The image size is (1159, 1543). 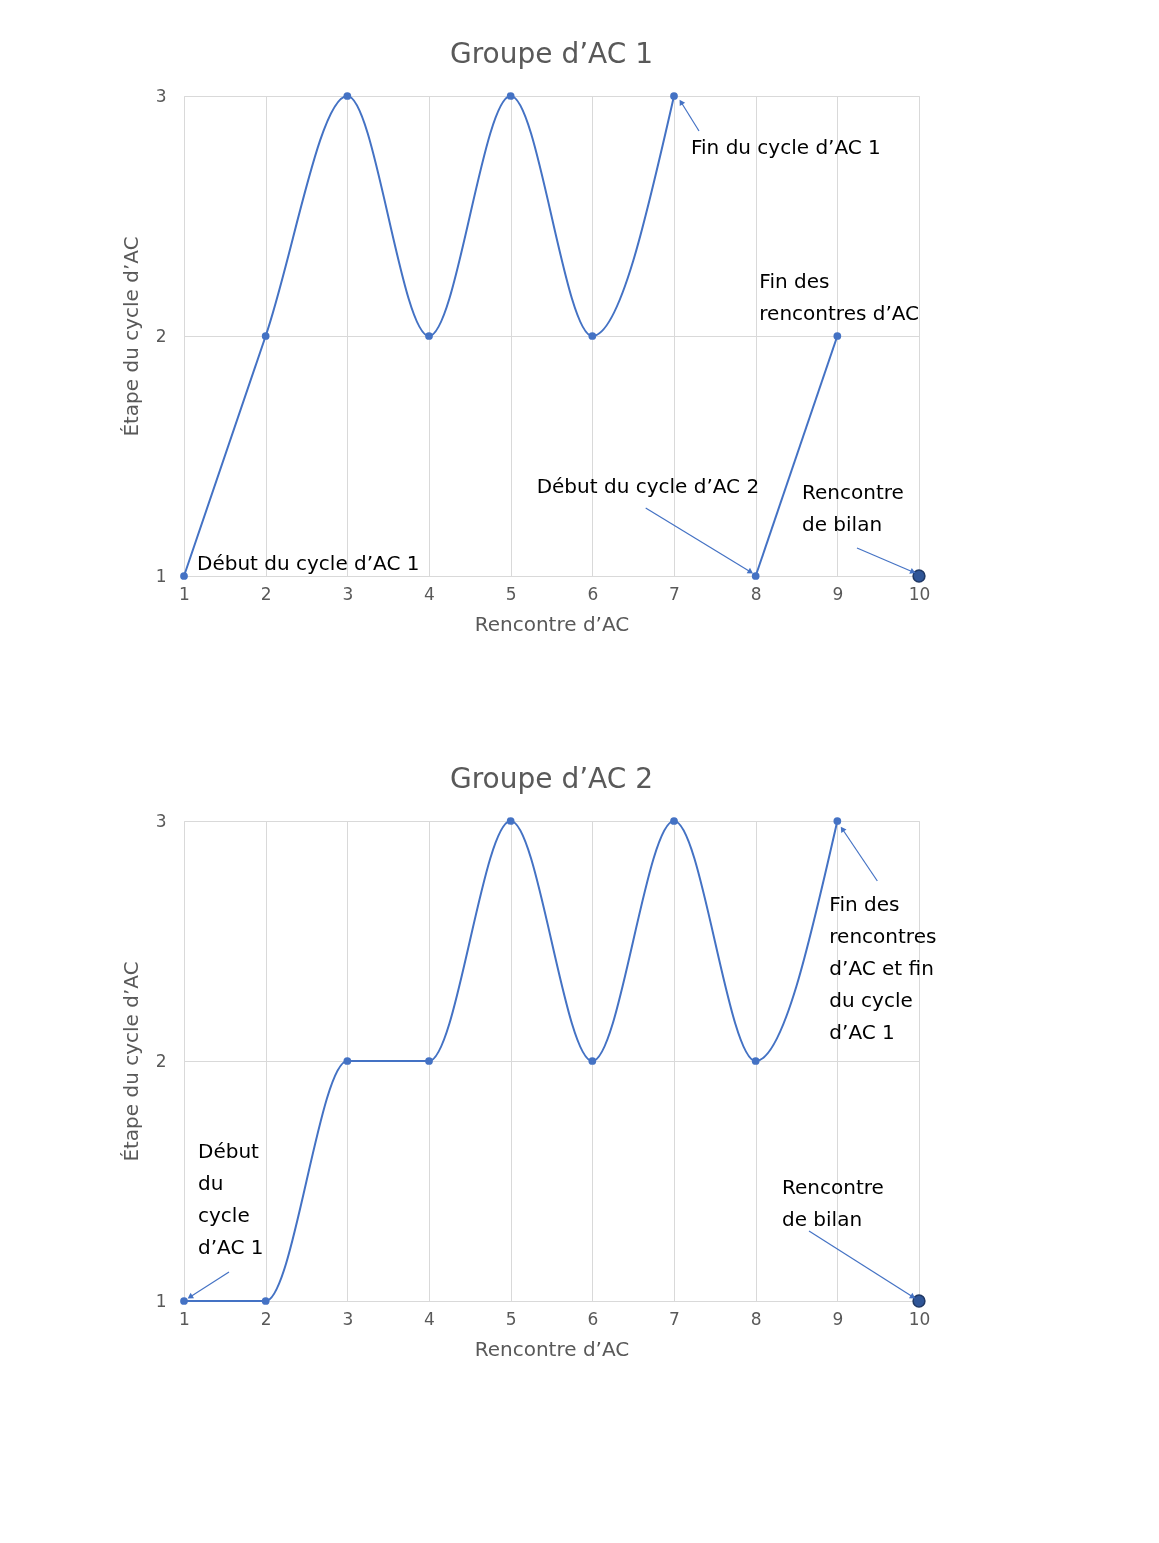 I want to click on chart-title: Groupe d’AC 1, so click(x=551, y=53).